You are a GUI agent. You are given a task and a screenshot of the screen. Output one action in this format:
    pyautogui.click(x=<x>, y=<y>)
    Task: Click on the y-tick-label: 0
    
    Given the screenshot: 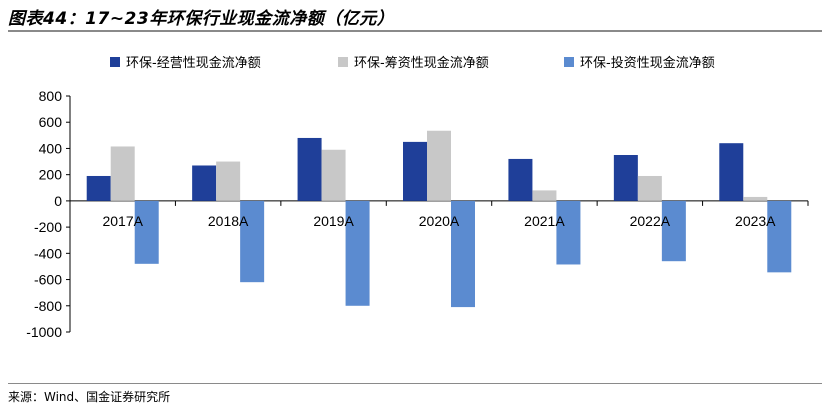 What is the action you would take?
    pyautogui.click(x=58, y=201)
    